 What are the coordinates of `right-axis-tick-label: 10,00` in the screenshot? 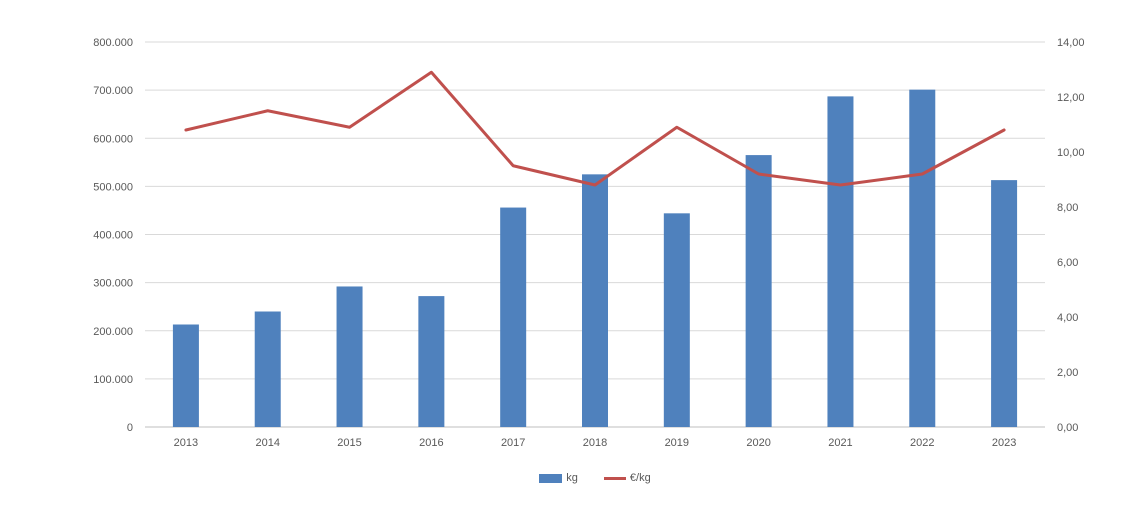 It's located at (1071, 153).